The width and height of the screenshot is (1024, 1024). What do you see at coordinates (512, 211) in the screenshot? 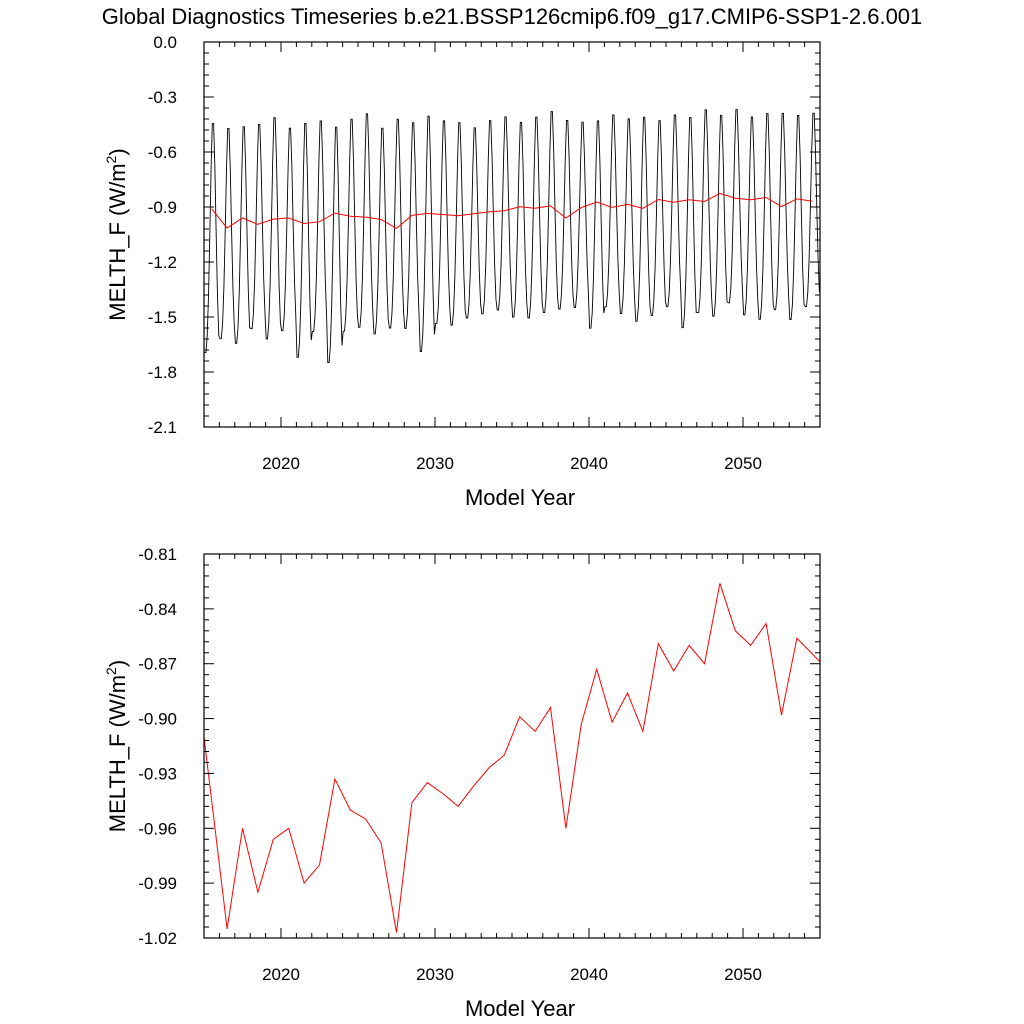
I see `annual-mean-line` at bounding box center [512, 211].